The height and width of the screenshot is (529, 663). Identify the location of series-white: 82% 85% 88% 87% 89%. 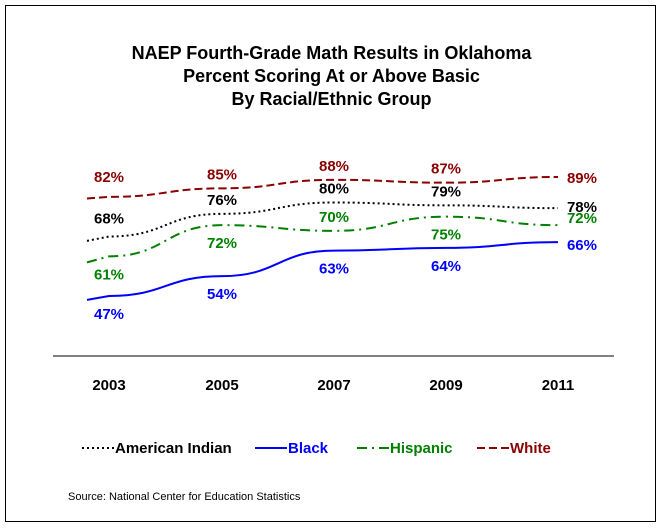
(341, 179).